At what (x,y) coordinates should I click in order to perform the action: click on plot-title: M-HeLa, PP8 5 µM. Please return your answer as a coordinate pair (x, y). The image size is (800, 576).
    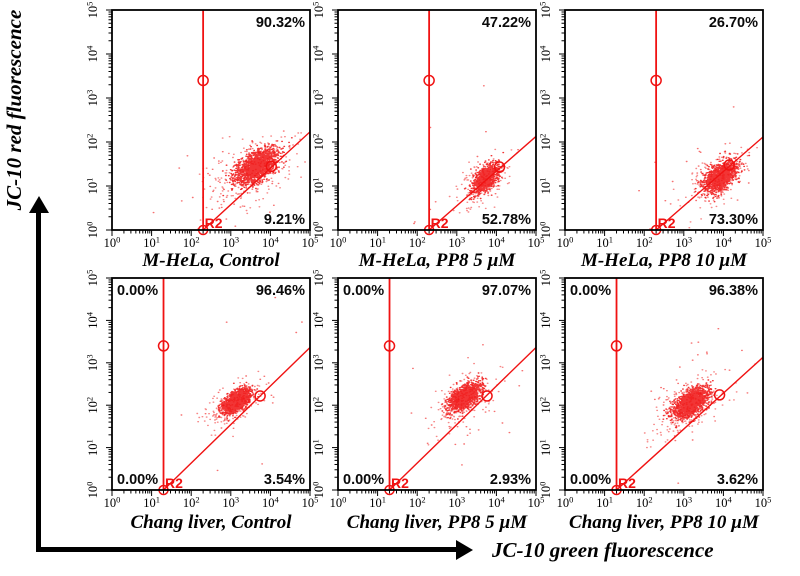
    Looking at the image, I should click on (437, 260).